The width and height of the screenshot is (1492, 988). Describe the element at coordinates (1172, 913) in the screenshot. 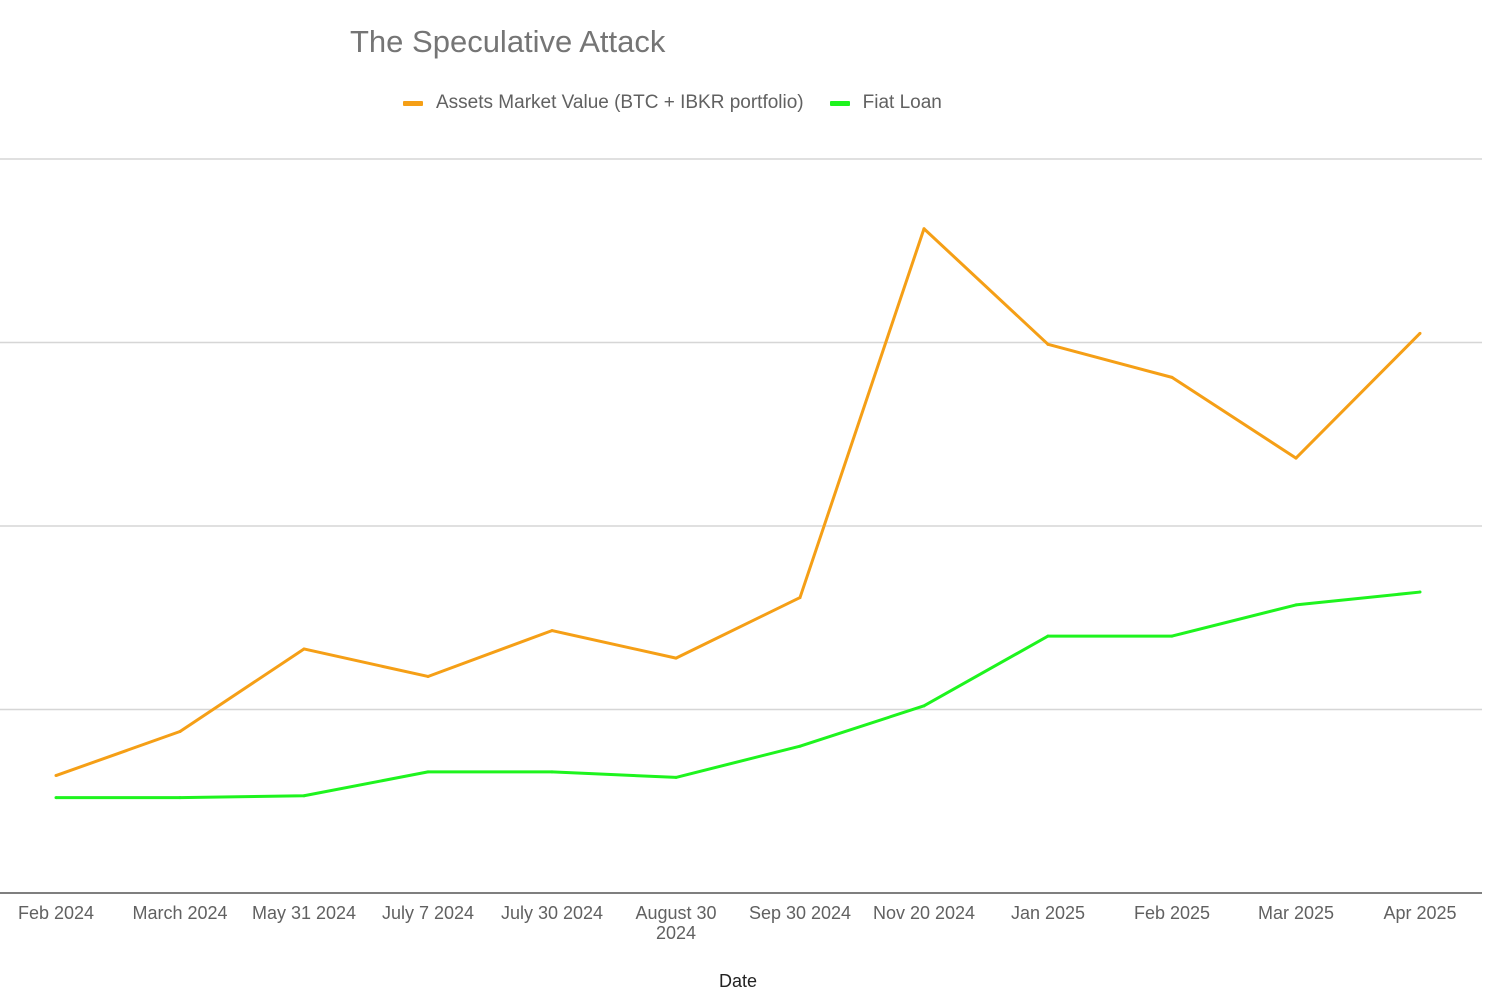

I see `x-tick-label: Feb 2025` at that location.